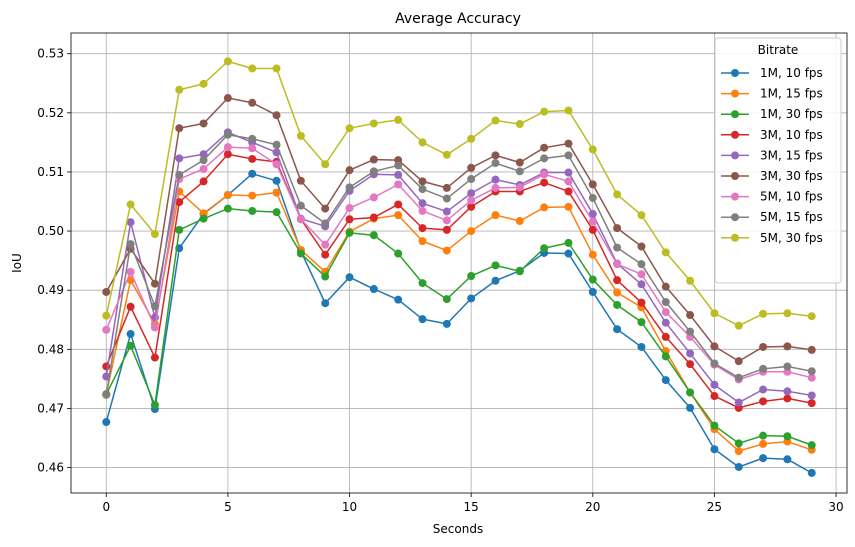 This screenshot has width=855, height=547. I want to click on legend-item: 1M, 30 fps, so click(772, 114).